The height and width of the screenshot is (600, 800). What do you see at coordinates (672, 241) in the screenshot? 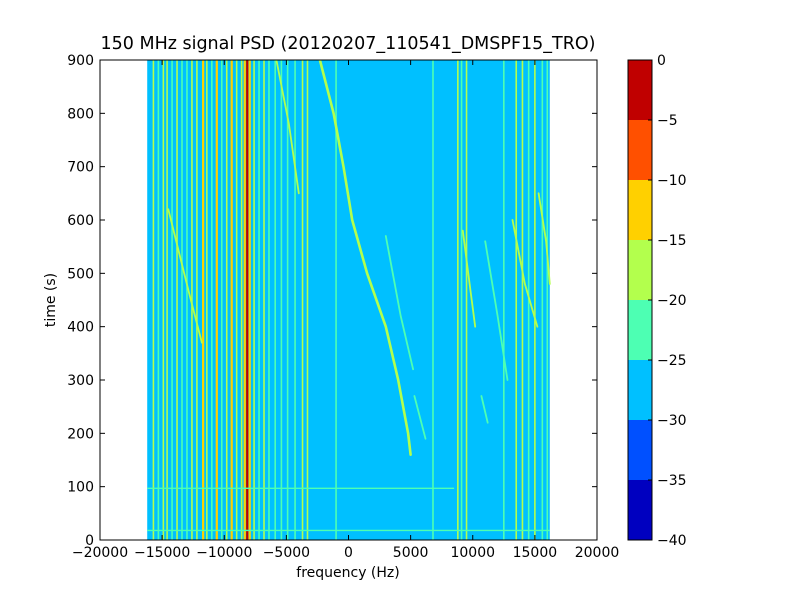
I see `colorbar-tick-label: −15` at bounding box center [672, 241].